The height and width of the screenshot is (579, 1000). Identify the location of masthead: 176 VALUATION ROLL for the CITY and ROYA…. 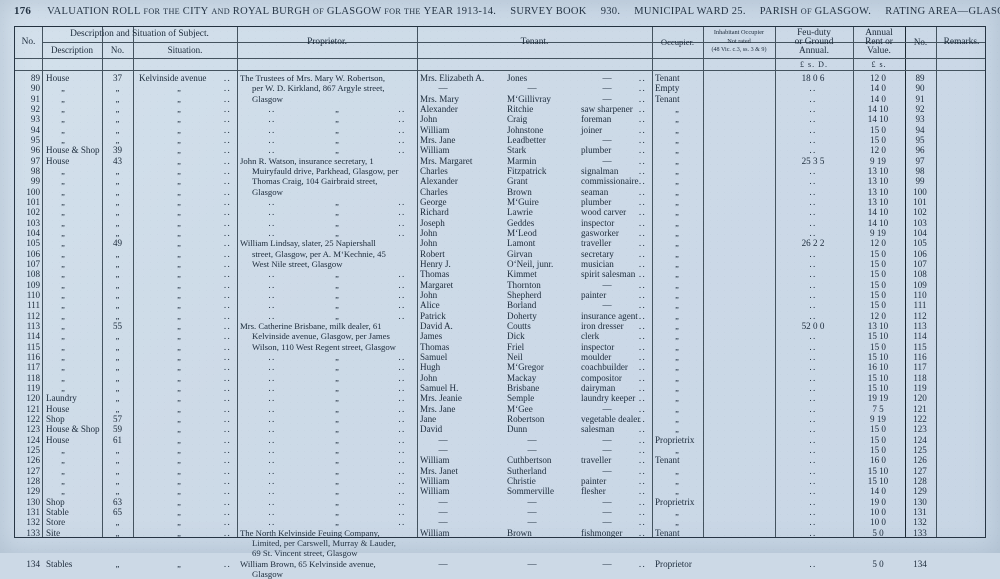
(500, 11).